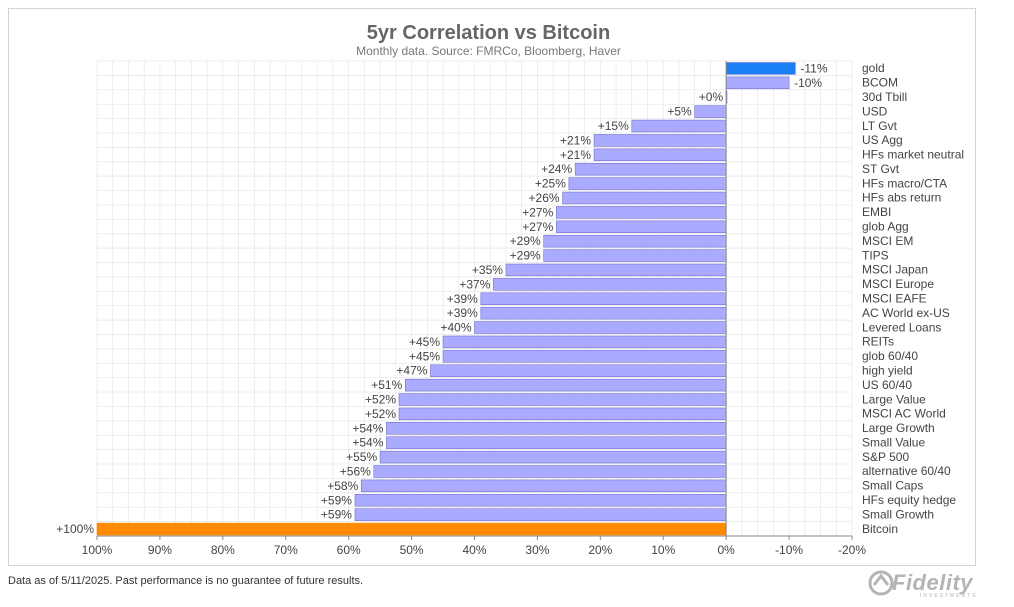  I want to click on bar-value-label: +27%, so click(537, 212).